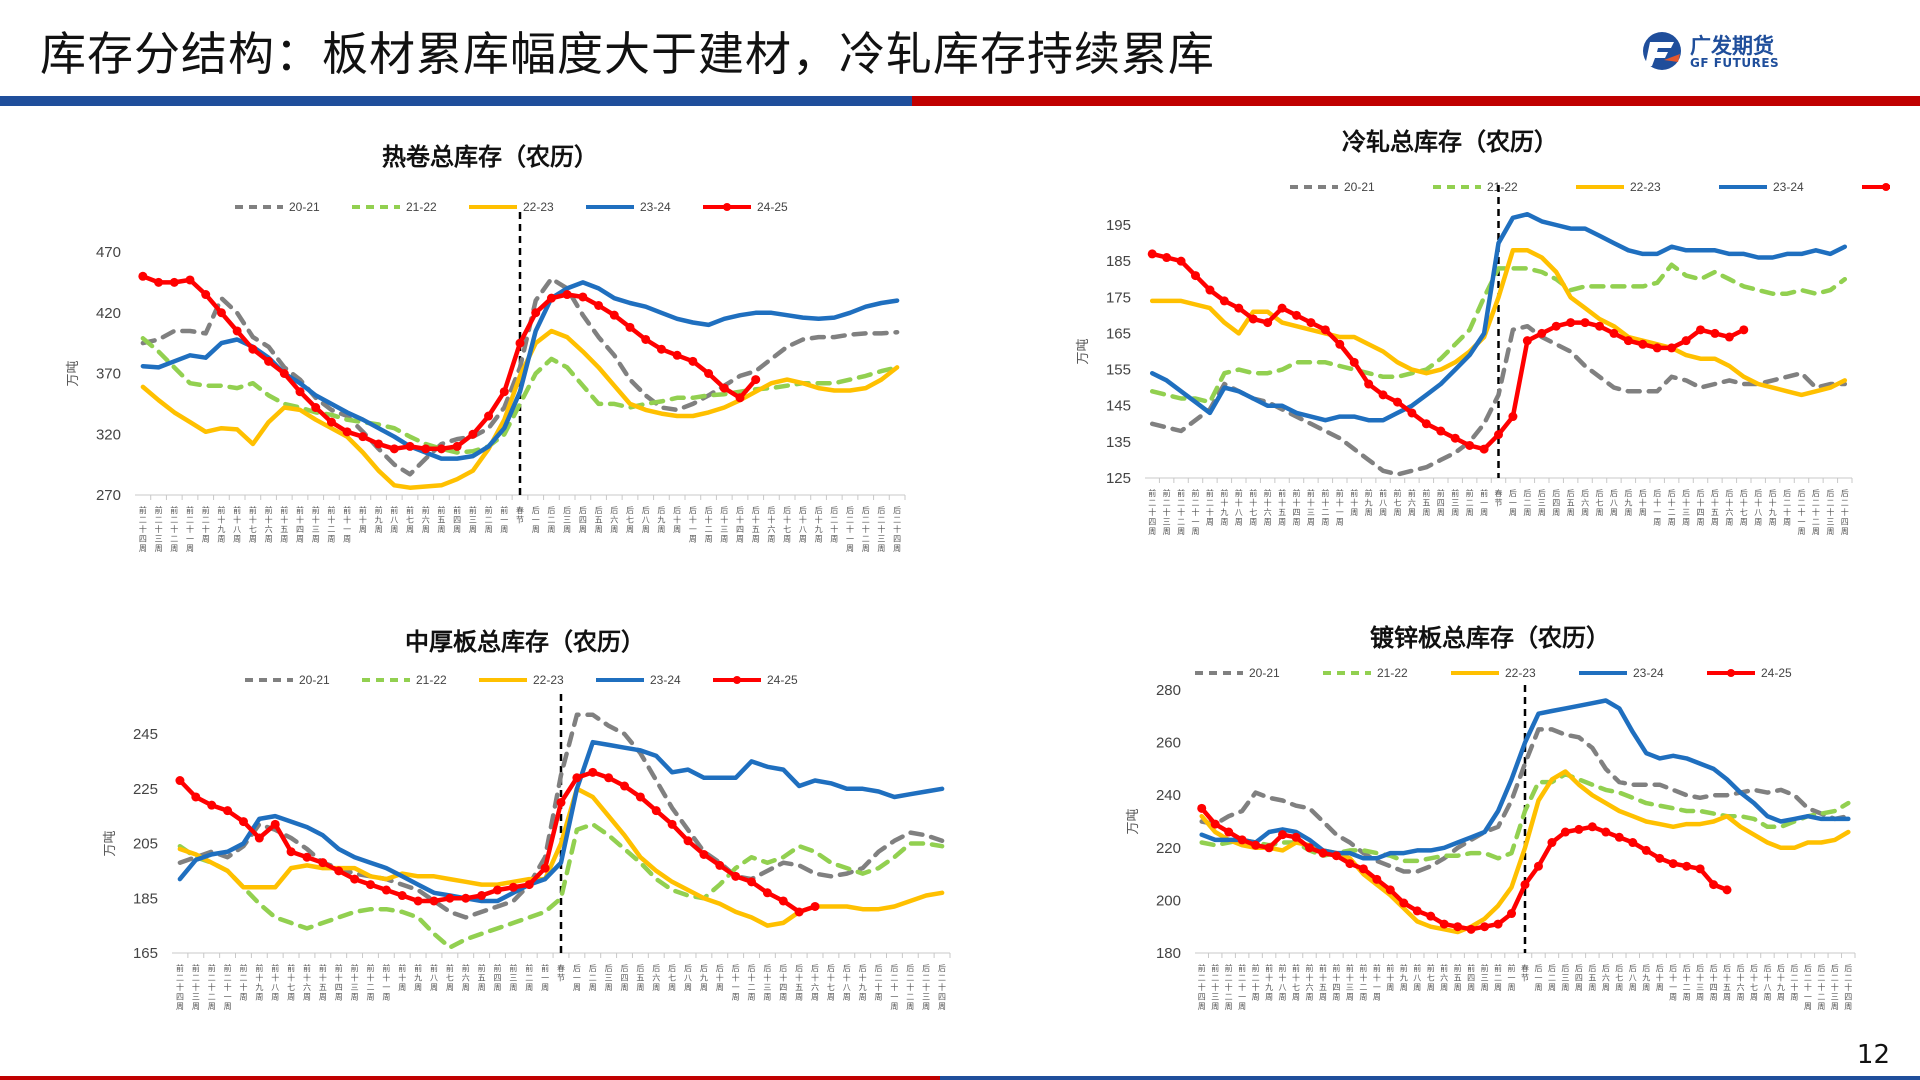  What do you see at coordinates (1354, 502) in the screenshot?
I see `x-tick-label: 前十周` at bounding box center [1354, 502].